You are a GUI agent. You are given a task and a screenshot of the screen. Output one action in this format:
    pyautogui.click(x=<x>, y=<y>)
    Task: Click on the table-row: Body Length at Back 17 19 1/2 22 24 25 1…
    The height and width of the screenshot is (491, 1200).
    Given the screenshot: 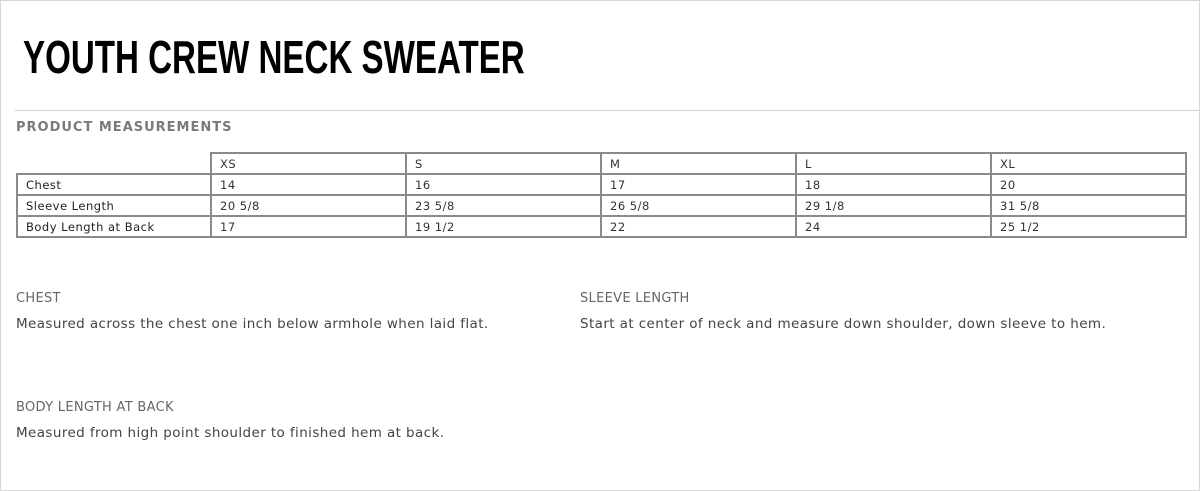 What is the action you would take?
    pyautogui.click(x=601, y=226)
    